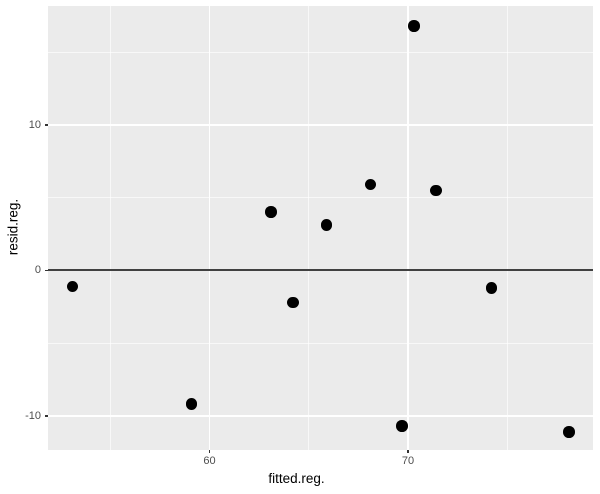 This screenshot has height=494, width=600. Describe the element at coordinates (209, 461) in the screenshot. I see `x-tick-label: 60` at that location.